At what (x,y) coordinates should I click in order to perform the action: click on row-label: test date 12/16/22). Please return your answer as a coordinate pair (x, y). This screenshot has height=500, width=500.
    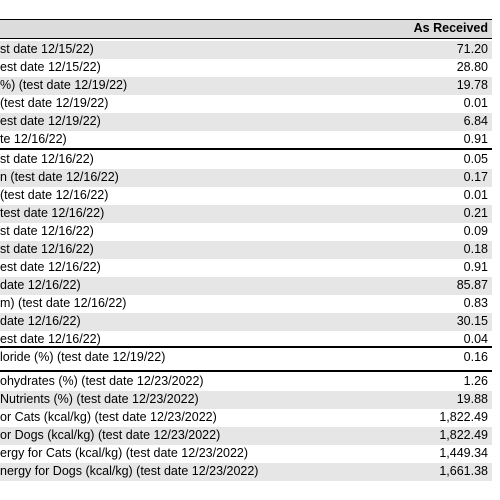
    Looking at the image, I should click on (52, 213).